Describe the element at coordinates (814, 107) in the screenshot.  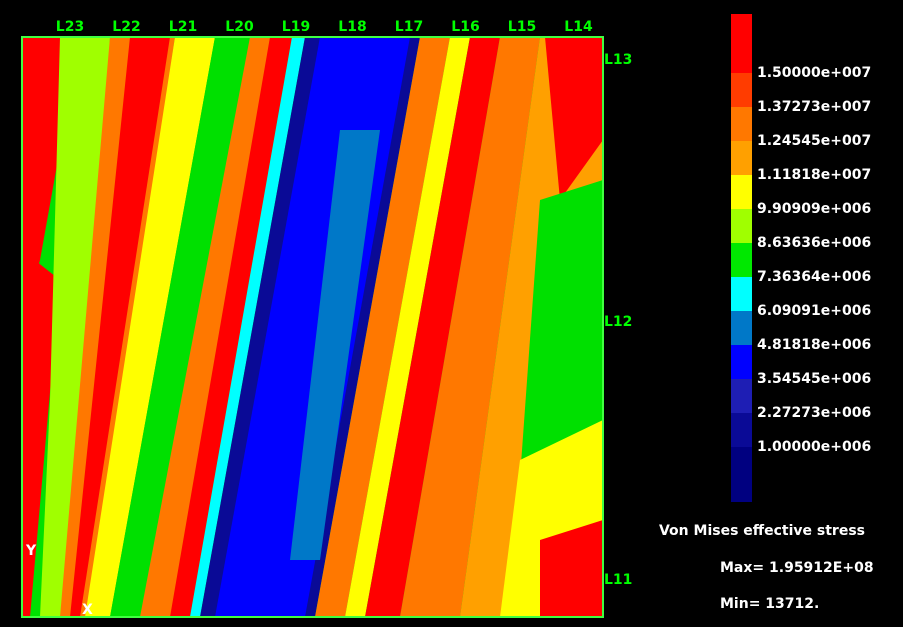
I see `legend-label: 1.37273e+007` at that location.